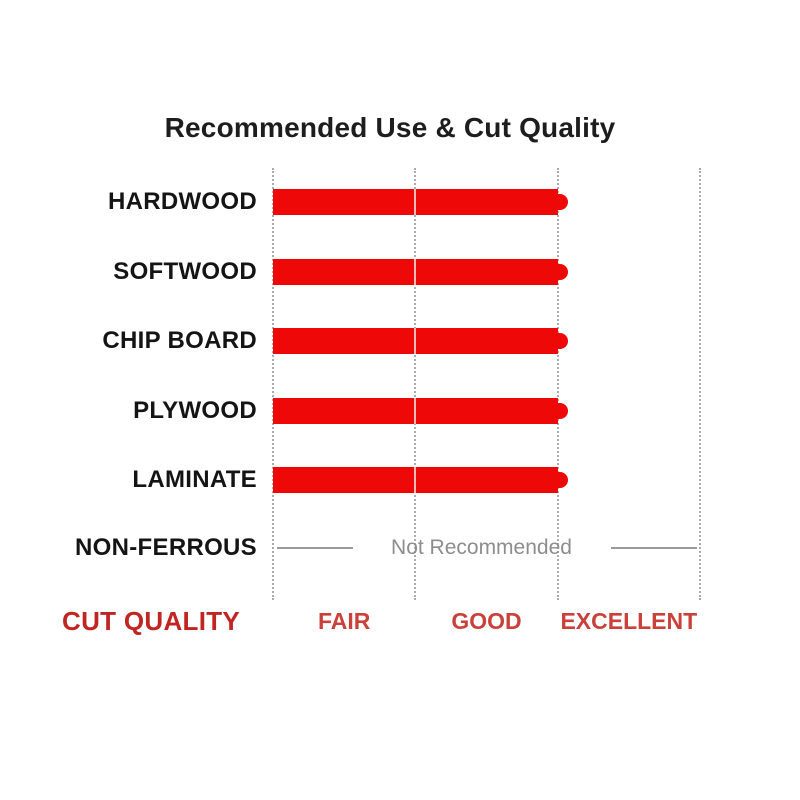  What do you see at coordinates (481, 547) in the screenshot?
I see `not-recommended-label: Not Recommended` at bounding box center [481, 547].